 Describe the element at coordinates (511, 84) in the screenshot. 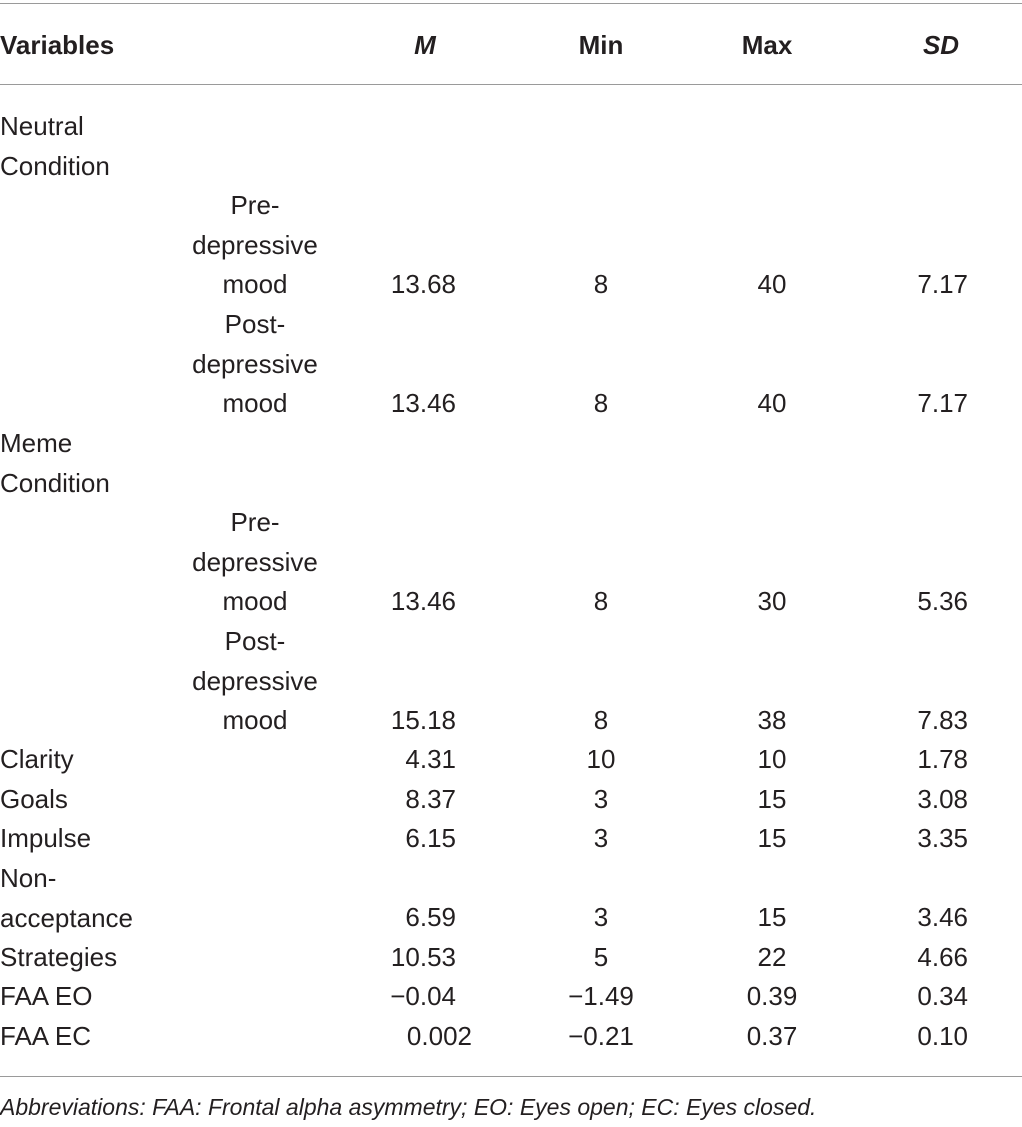

I see `header-rule` at that location.